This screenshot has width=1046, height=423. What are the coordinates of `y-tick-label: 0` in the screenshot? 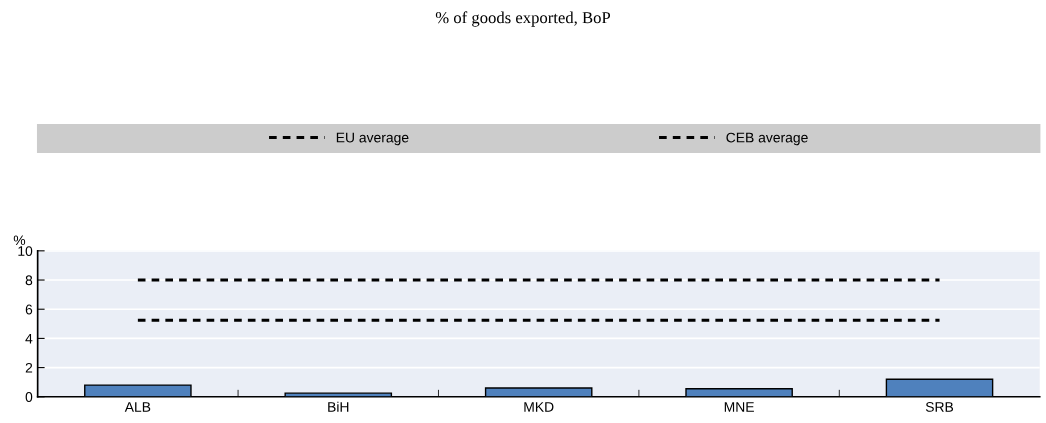 It's located at (29, 397).